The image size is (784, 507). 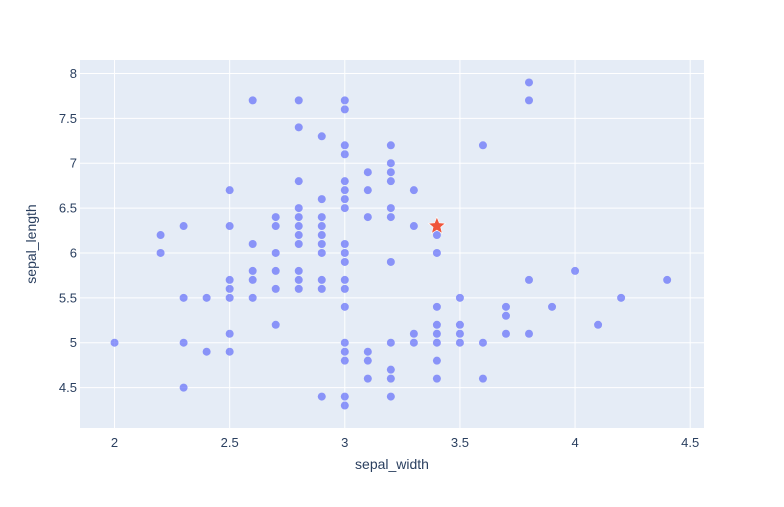 I want to click on y-tick-label: 7, so click(x=73, y=163).